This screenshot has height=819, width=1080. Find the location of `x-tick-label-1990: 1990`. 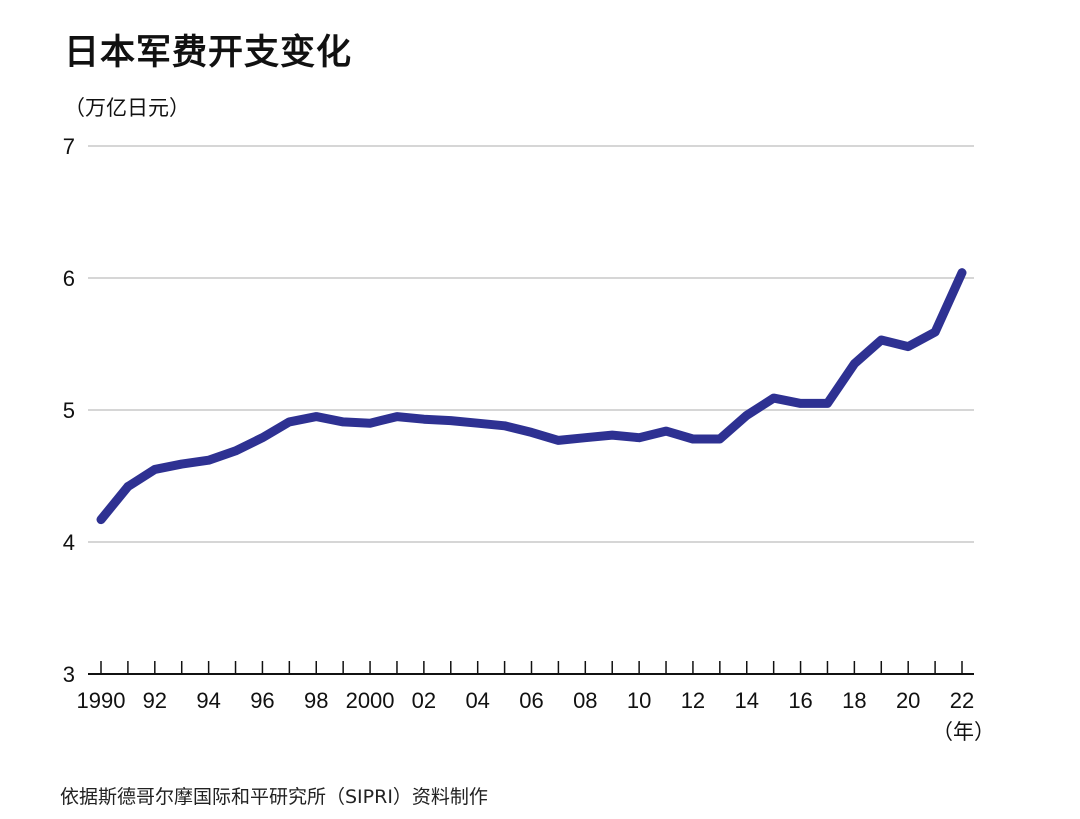

x-tick-label-1990: 1990 is located at coordinates (101, 700).